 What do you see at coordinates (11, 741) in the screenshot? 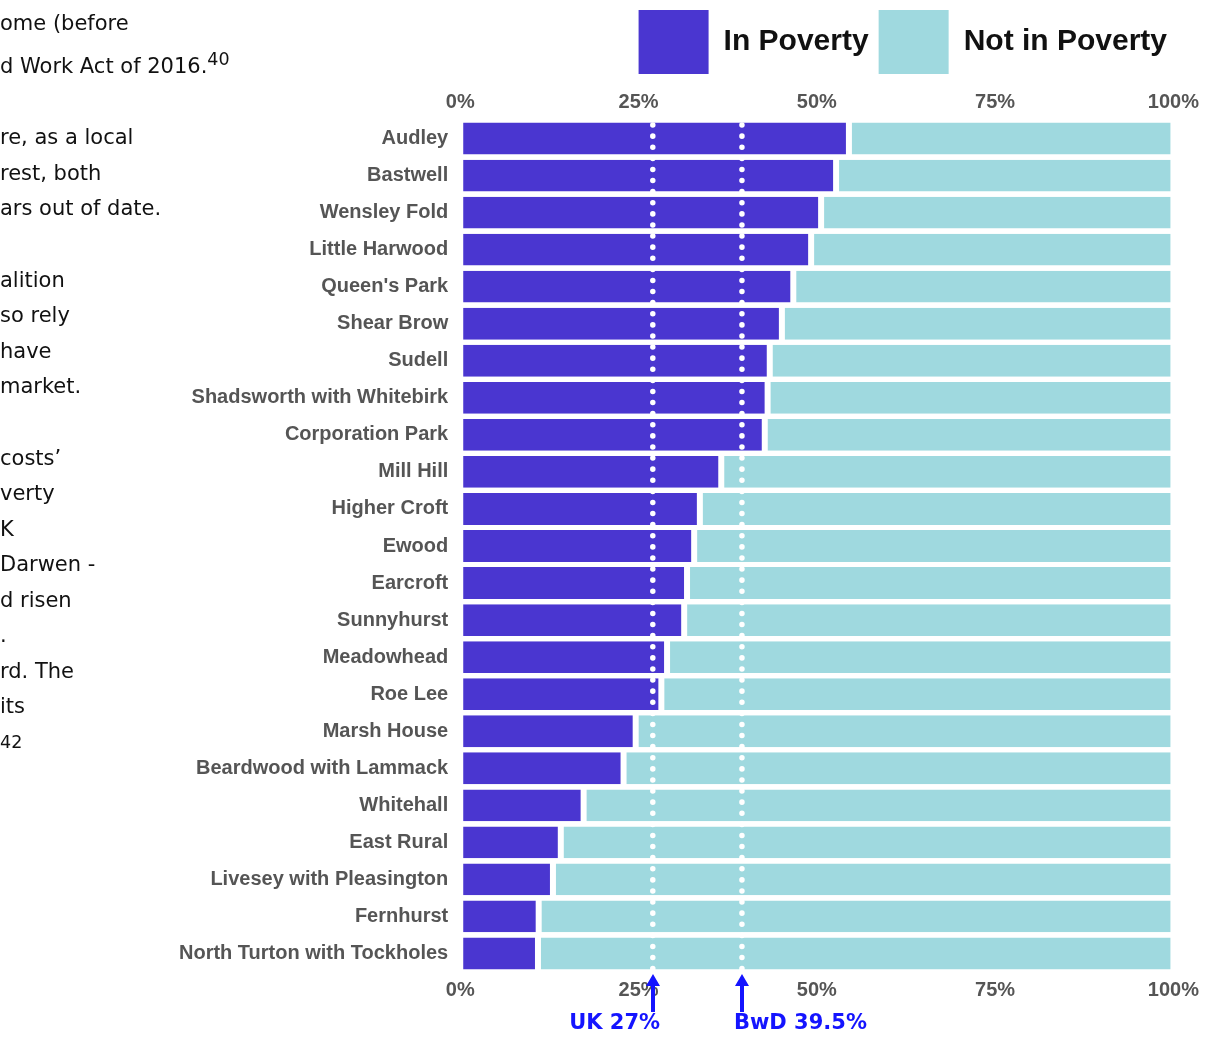
I see `text: 42` at bounding box center [11, 741].